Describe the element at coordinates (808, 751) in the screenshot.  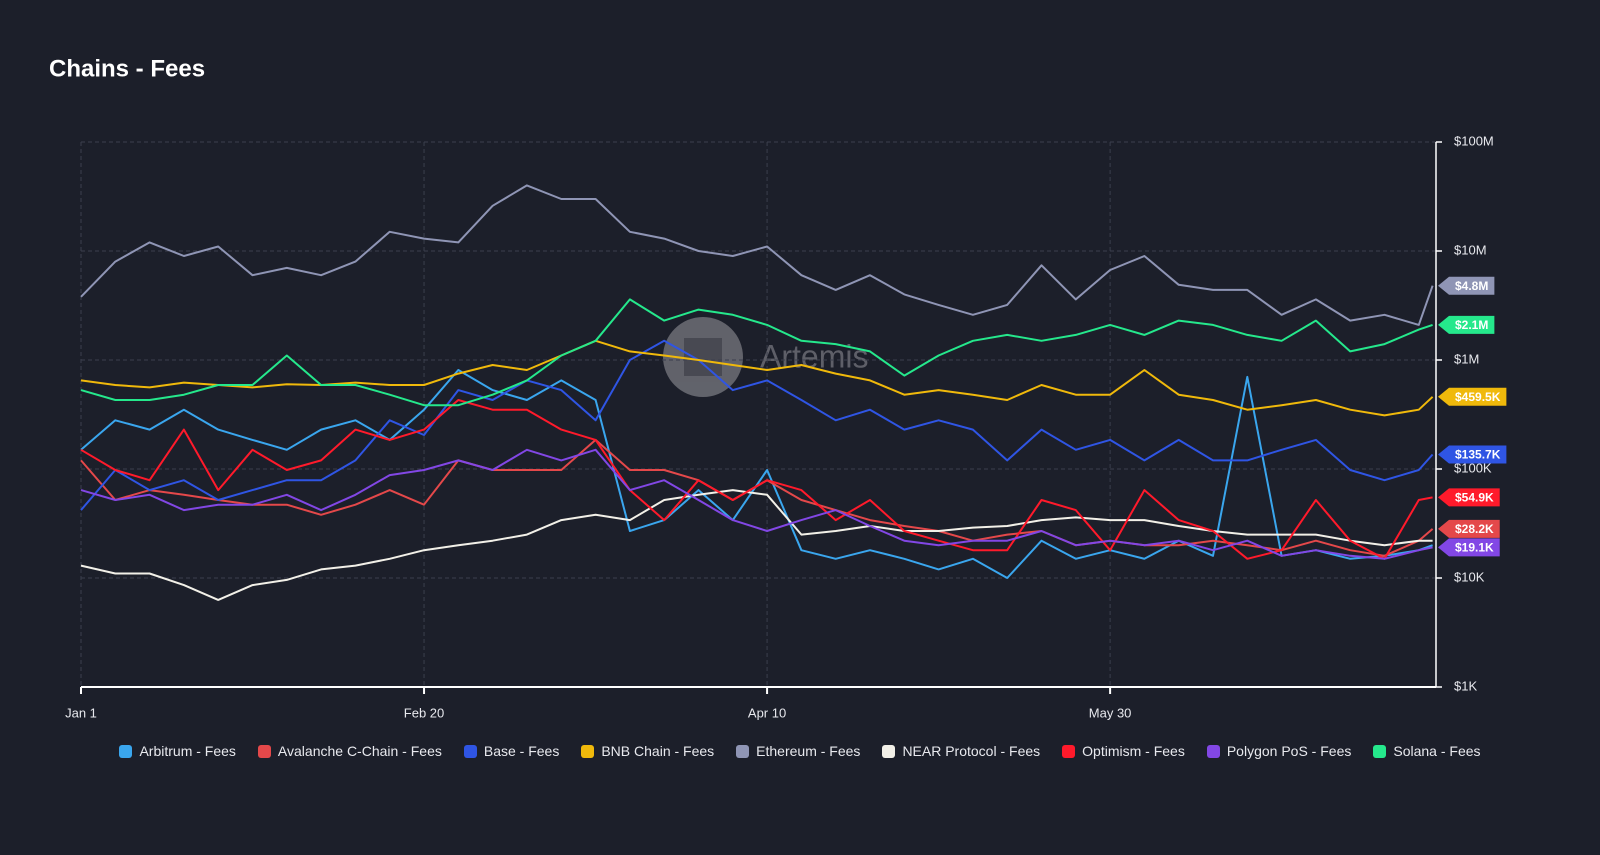
I see `legend-label: Ethereum - Fees` at that location.